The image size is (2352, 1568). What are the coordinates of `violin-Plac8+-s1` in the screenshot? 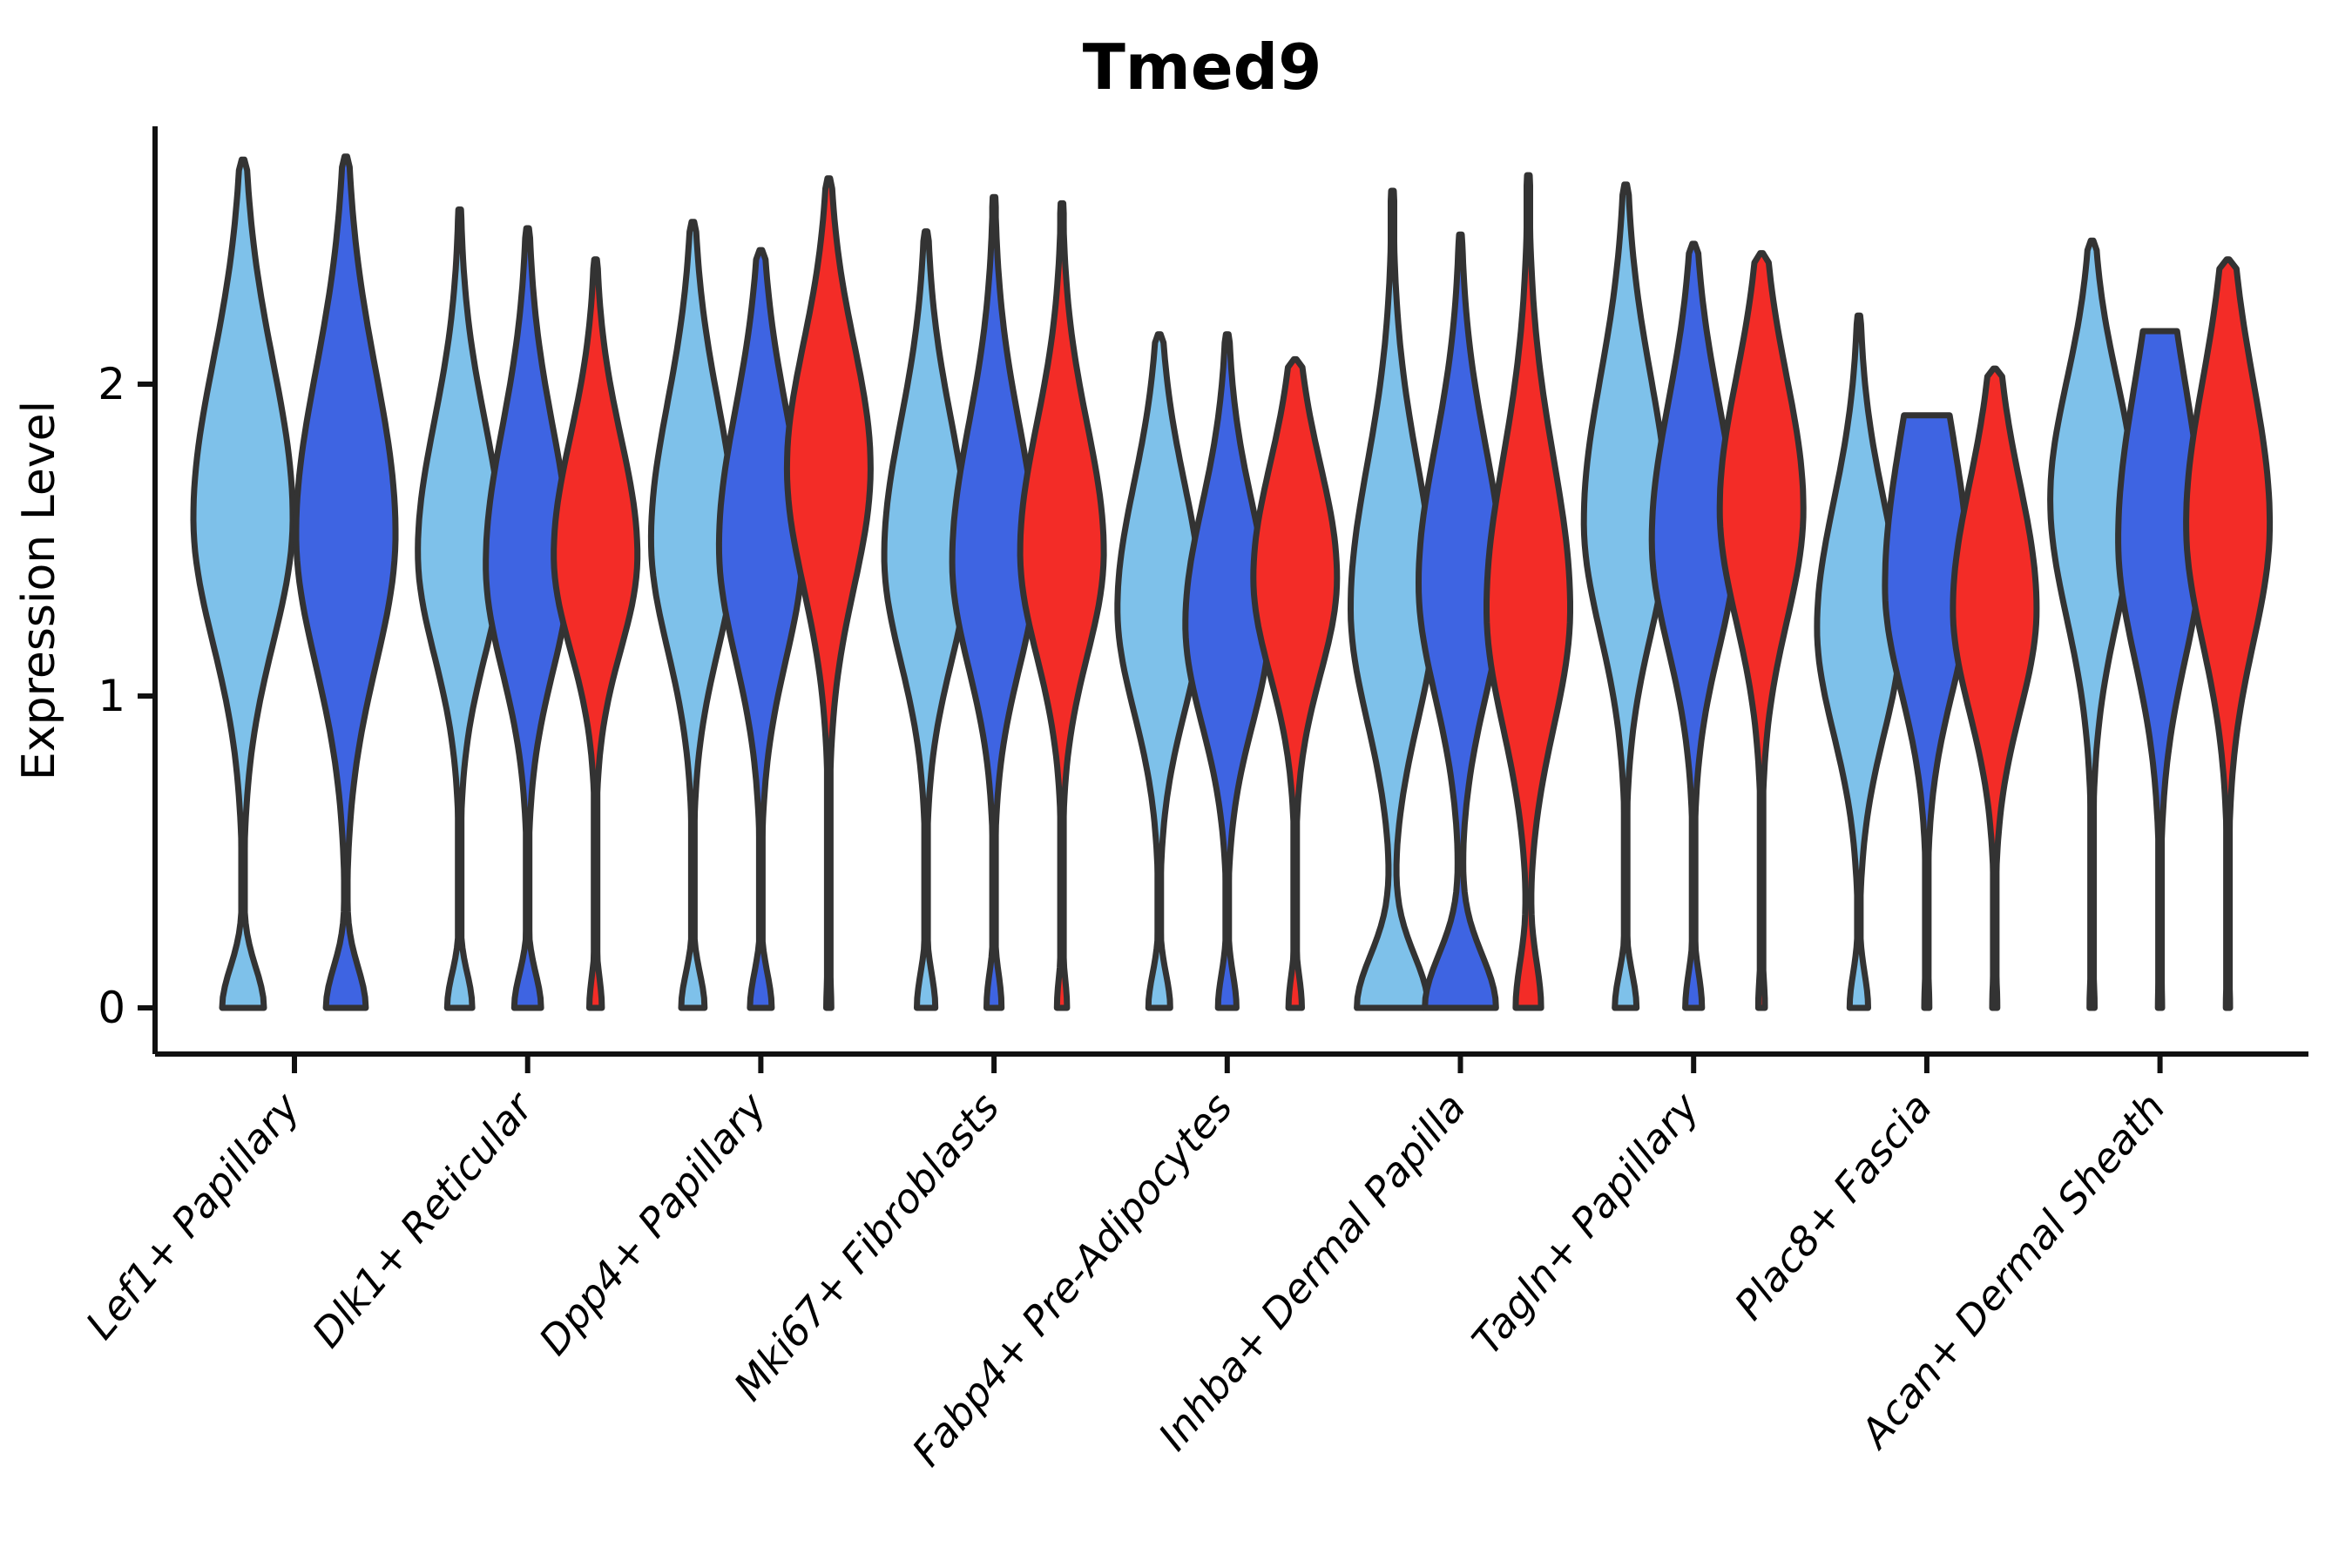 It's located at (1927, 711).